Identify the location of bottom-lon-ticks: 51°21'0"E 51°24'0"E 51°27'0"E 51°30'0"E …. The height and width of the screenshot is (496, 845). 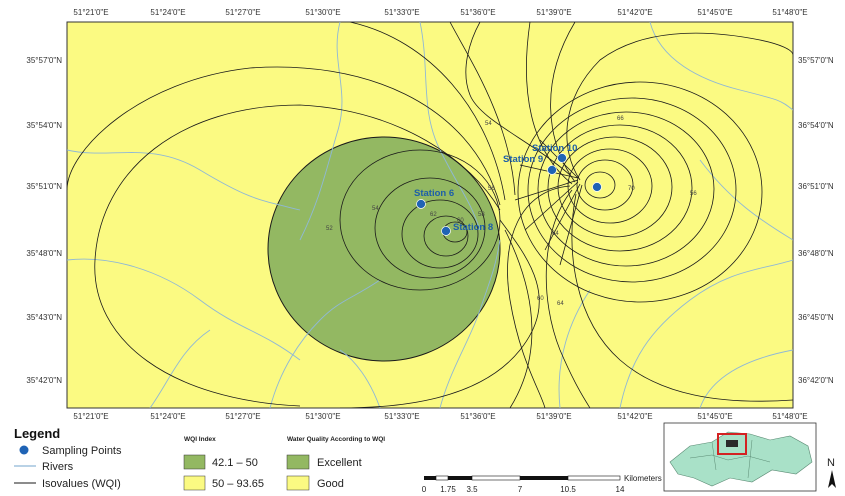
(440, 416).